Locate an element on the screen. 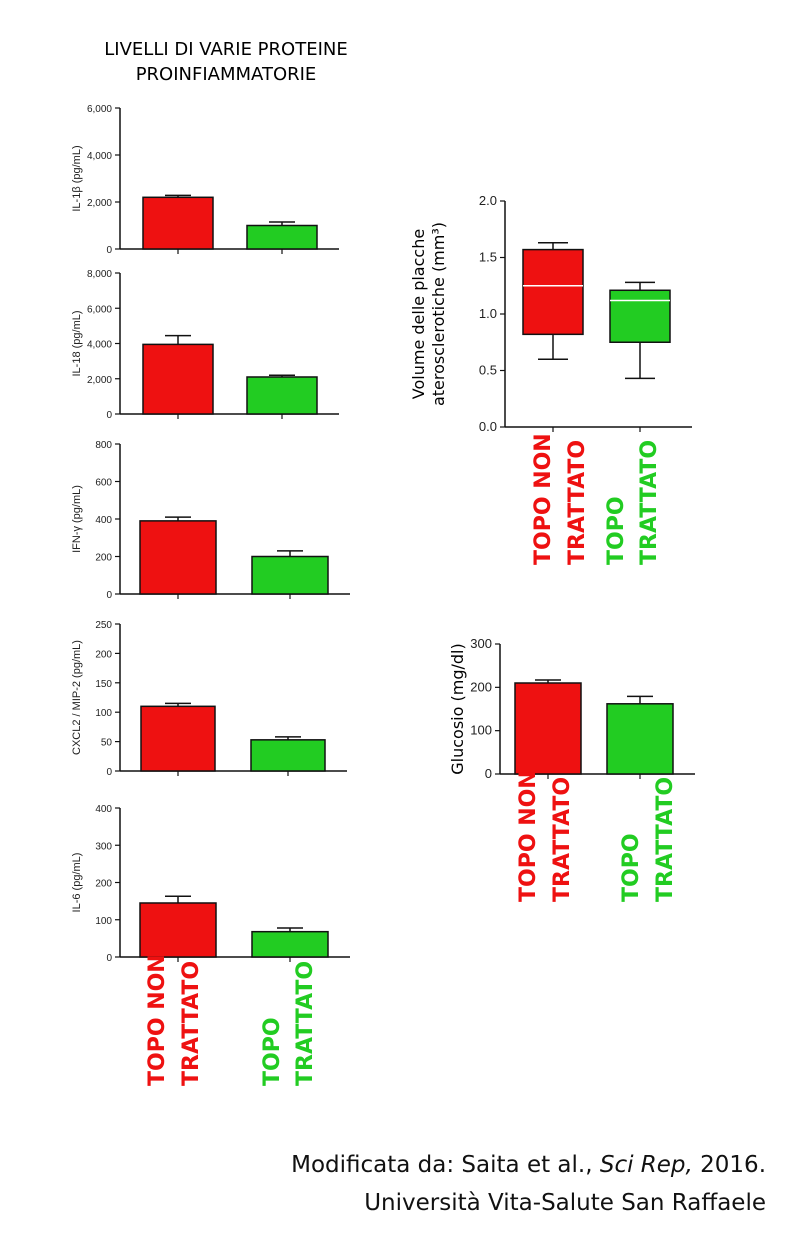  y-tick-label: 800 is located at coordinates (103, 445).